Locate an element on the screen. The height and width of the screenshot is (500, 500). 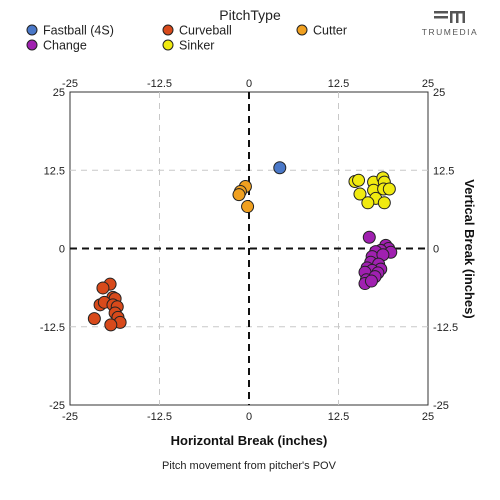
x-tick-label-bottom: 25 is located at coordinates (428, 417).